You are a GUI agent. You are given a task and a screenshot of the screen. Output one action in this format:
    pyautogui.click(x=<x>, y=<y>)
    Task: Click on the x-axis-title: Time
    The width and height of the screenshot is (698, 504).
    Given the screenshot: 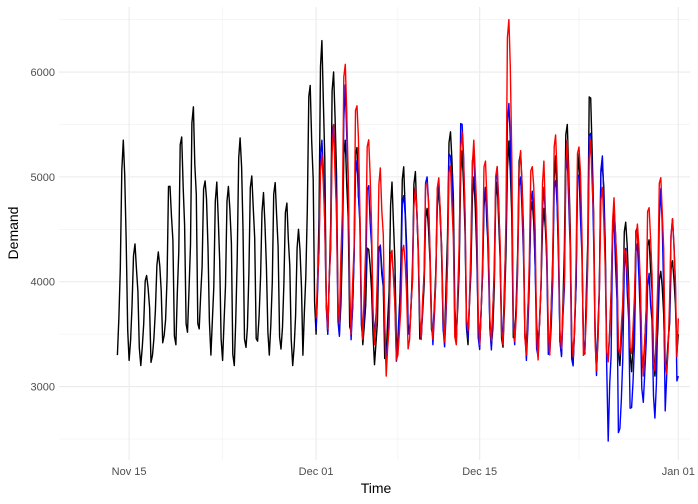 What is the action you would take?
    pyautogui.click(x=376, y=488)
    